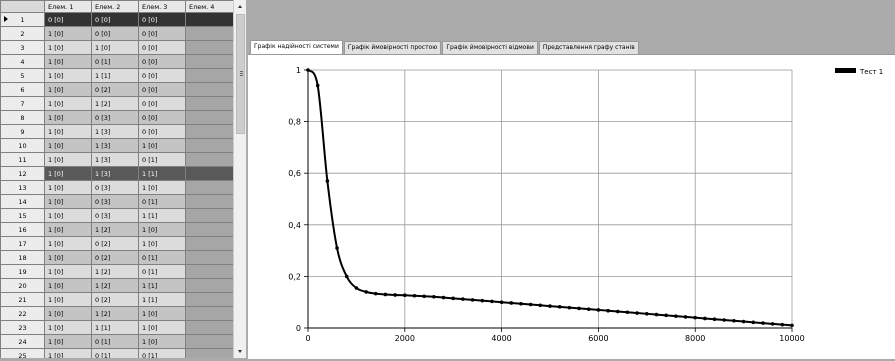 This screenshot has width=895, height=361. What do you see at coordinates (240, 351) in the screenshot?
I see `scroll-down-button` at bounding box center [240, 351].